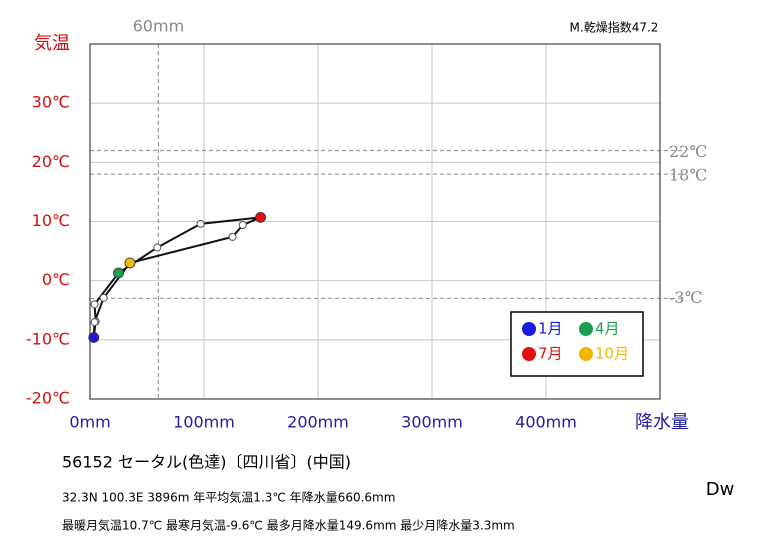  I want to click on reference-label: 60mm, so click(159, 26).